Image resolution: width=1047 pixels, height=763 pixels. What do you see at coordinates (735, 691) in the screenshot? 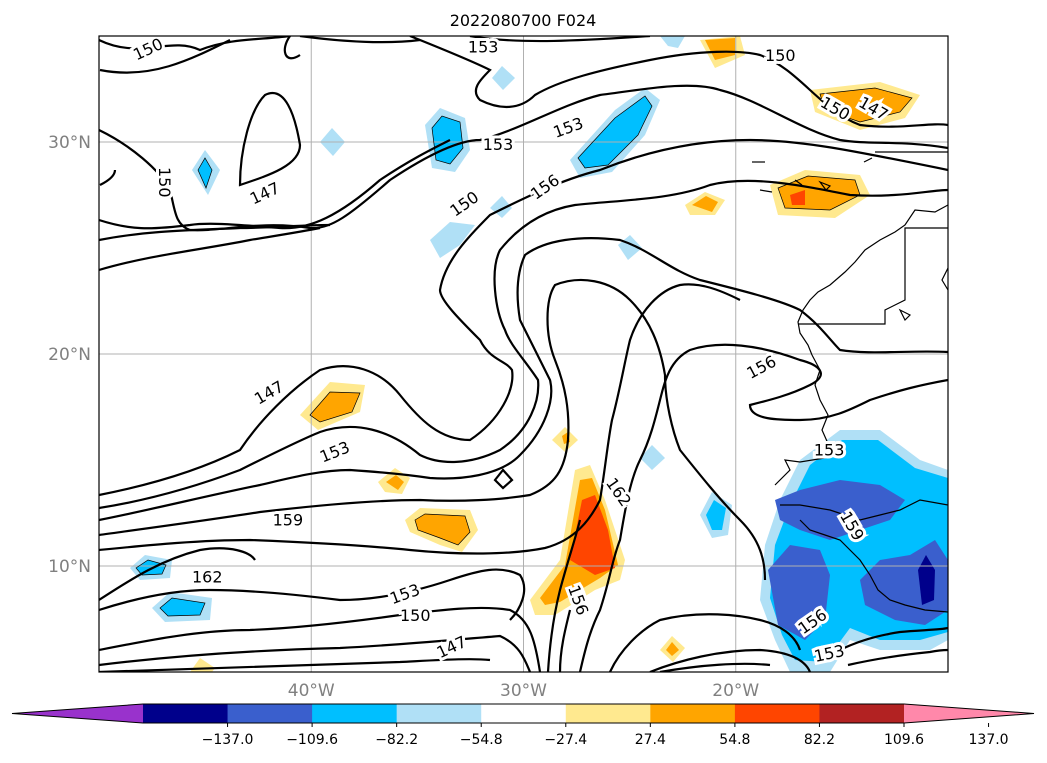
I see `lon-label: 20°W` at bounding box center [735, 691].